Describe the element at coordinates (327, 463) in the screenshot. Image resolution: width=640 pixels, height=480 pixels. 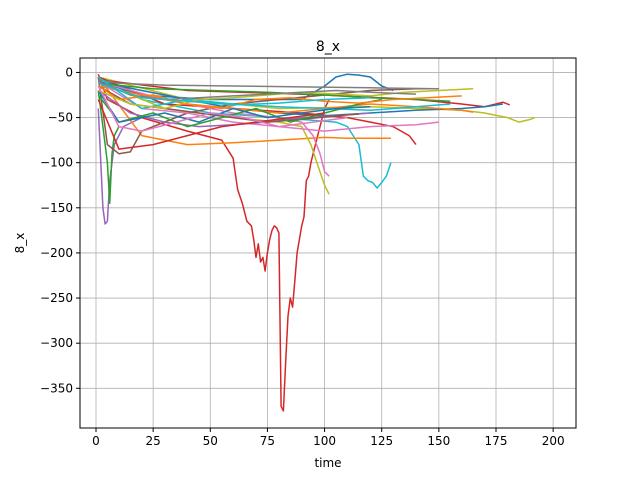
I see `x-axis-label: time` at that location.